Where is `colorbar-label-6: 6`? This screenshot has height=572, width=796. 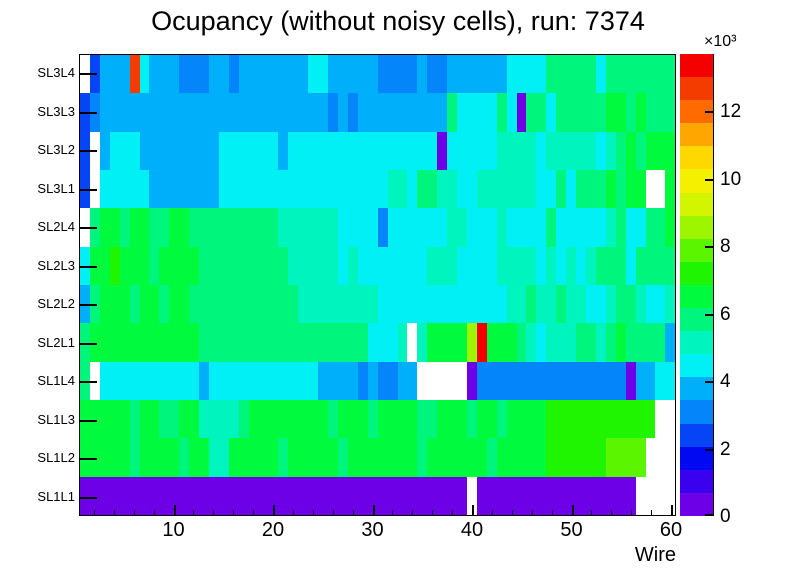 colorbar-label-6: 6 is located at coordinates (725, 314).